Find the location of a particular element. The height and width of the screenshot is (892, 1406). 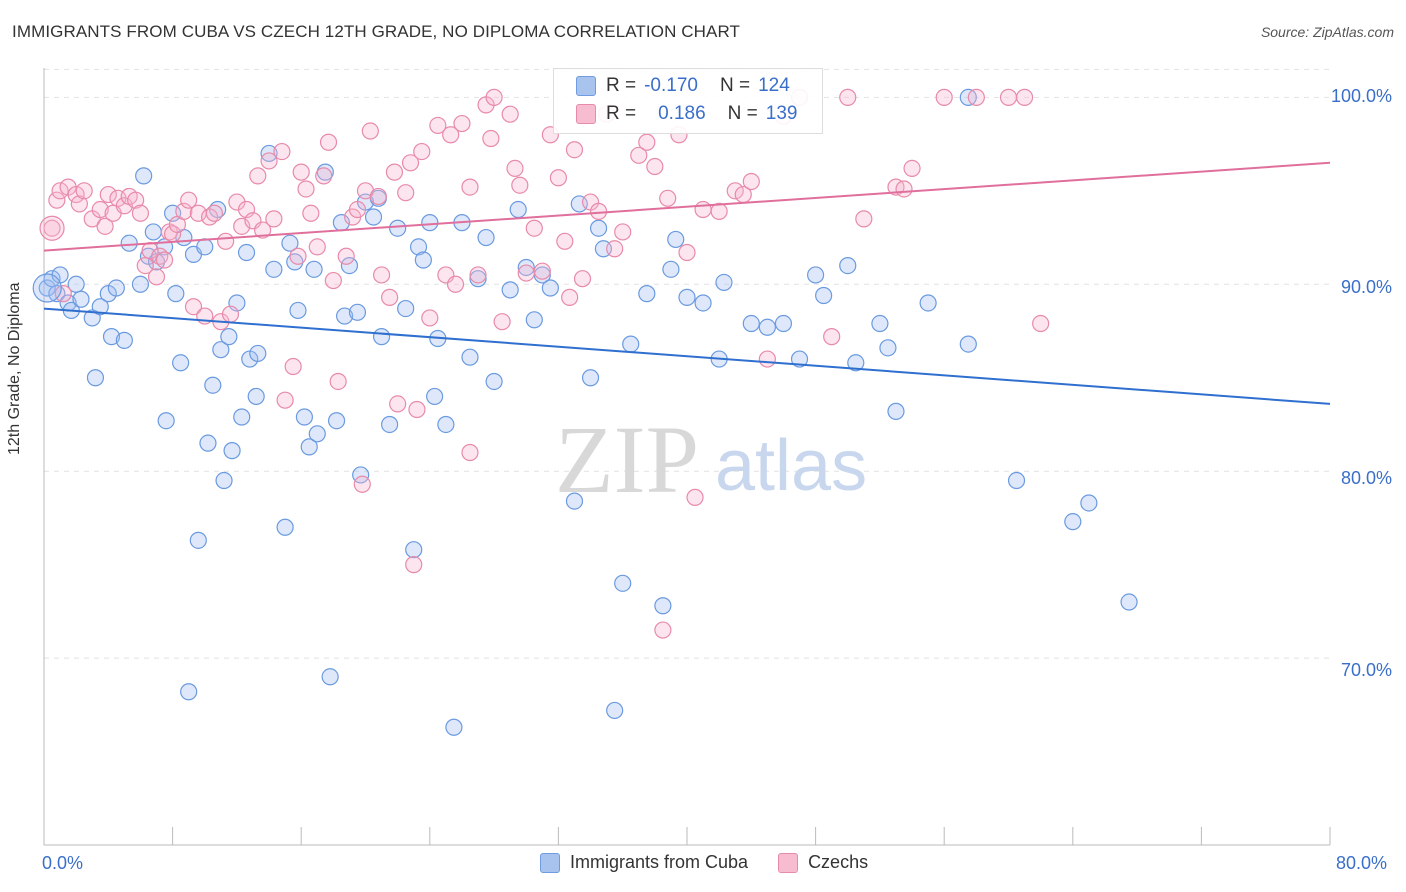

legend-swatch-blue is located at coordinates (586, 86).